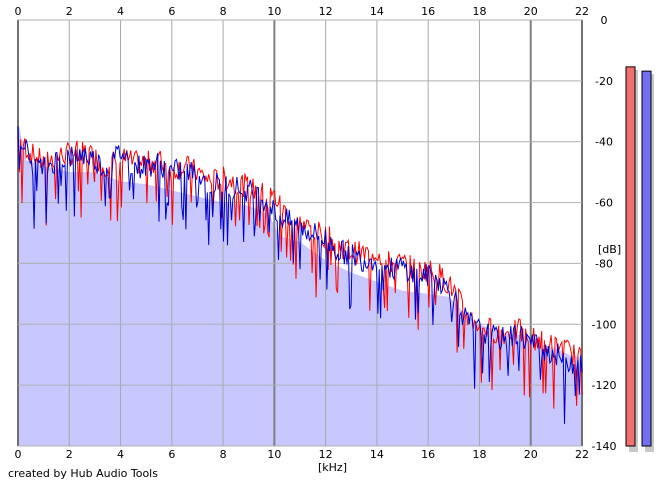 The width and height of the screenshot is (665, 486). What do you see at coordinates (171, 11) in the screenshot?
I see `x-tick-label-top: 6` at bounding box center [171, 11].